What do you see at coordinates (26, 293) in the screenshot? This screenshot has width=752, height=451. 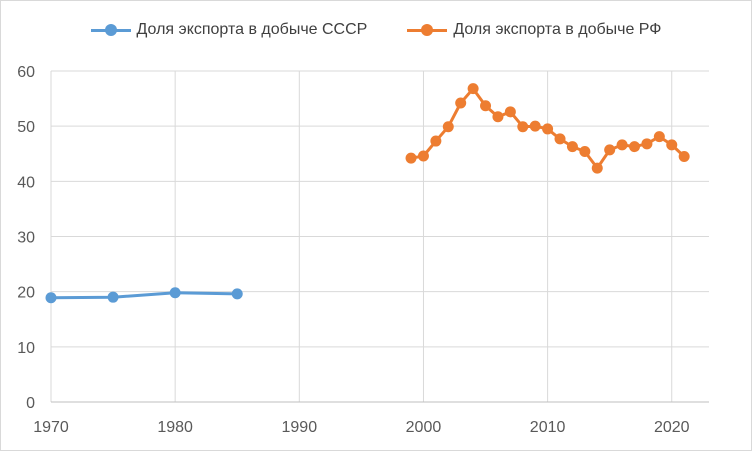 I see `y-tick-label: 20` at bounding box center [26, 293].